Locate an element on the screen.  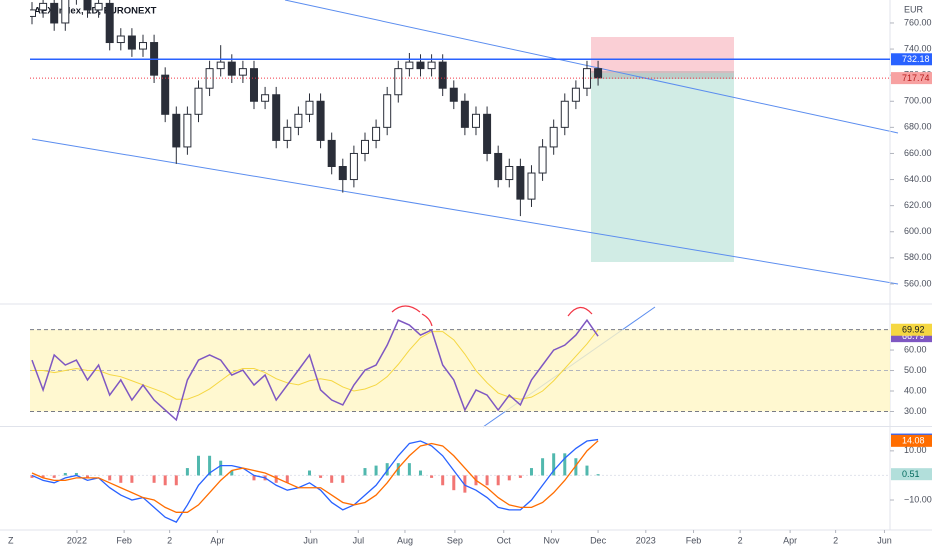
price-tag-label: 732.18 is located at coordinates (916, 59).